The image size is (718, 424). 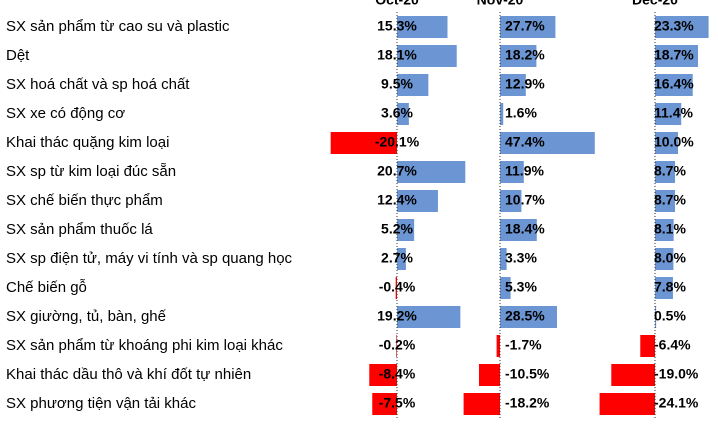 I want to click on value-label: -7.5%, so click(x=397, y=403).